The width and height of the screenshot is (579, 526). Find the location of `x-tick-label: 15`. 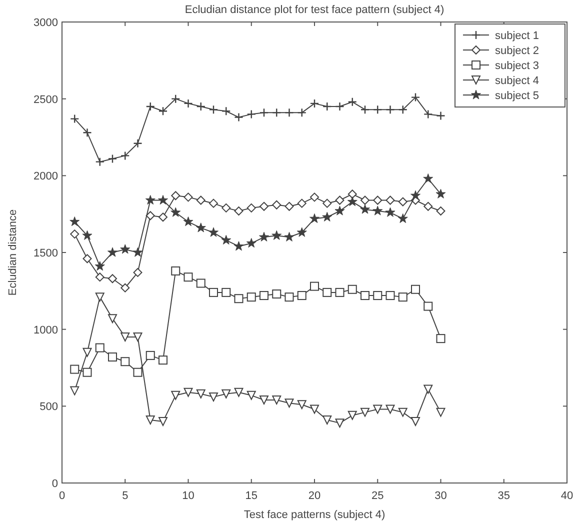

x-tick-label: 15 is located at coordinates (251, 496).